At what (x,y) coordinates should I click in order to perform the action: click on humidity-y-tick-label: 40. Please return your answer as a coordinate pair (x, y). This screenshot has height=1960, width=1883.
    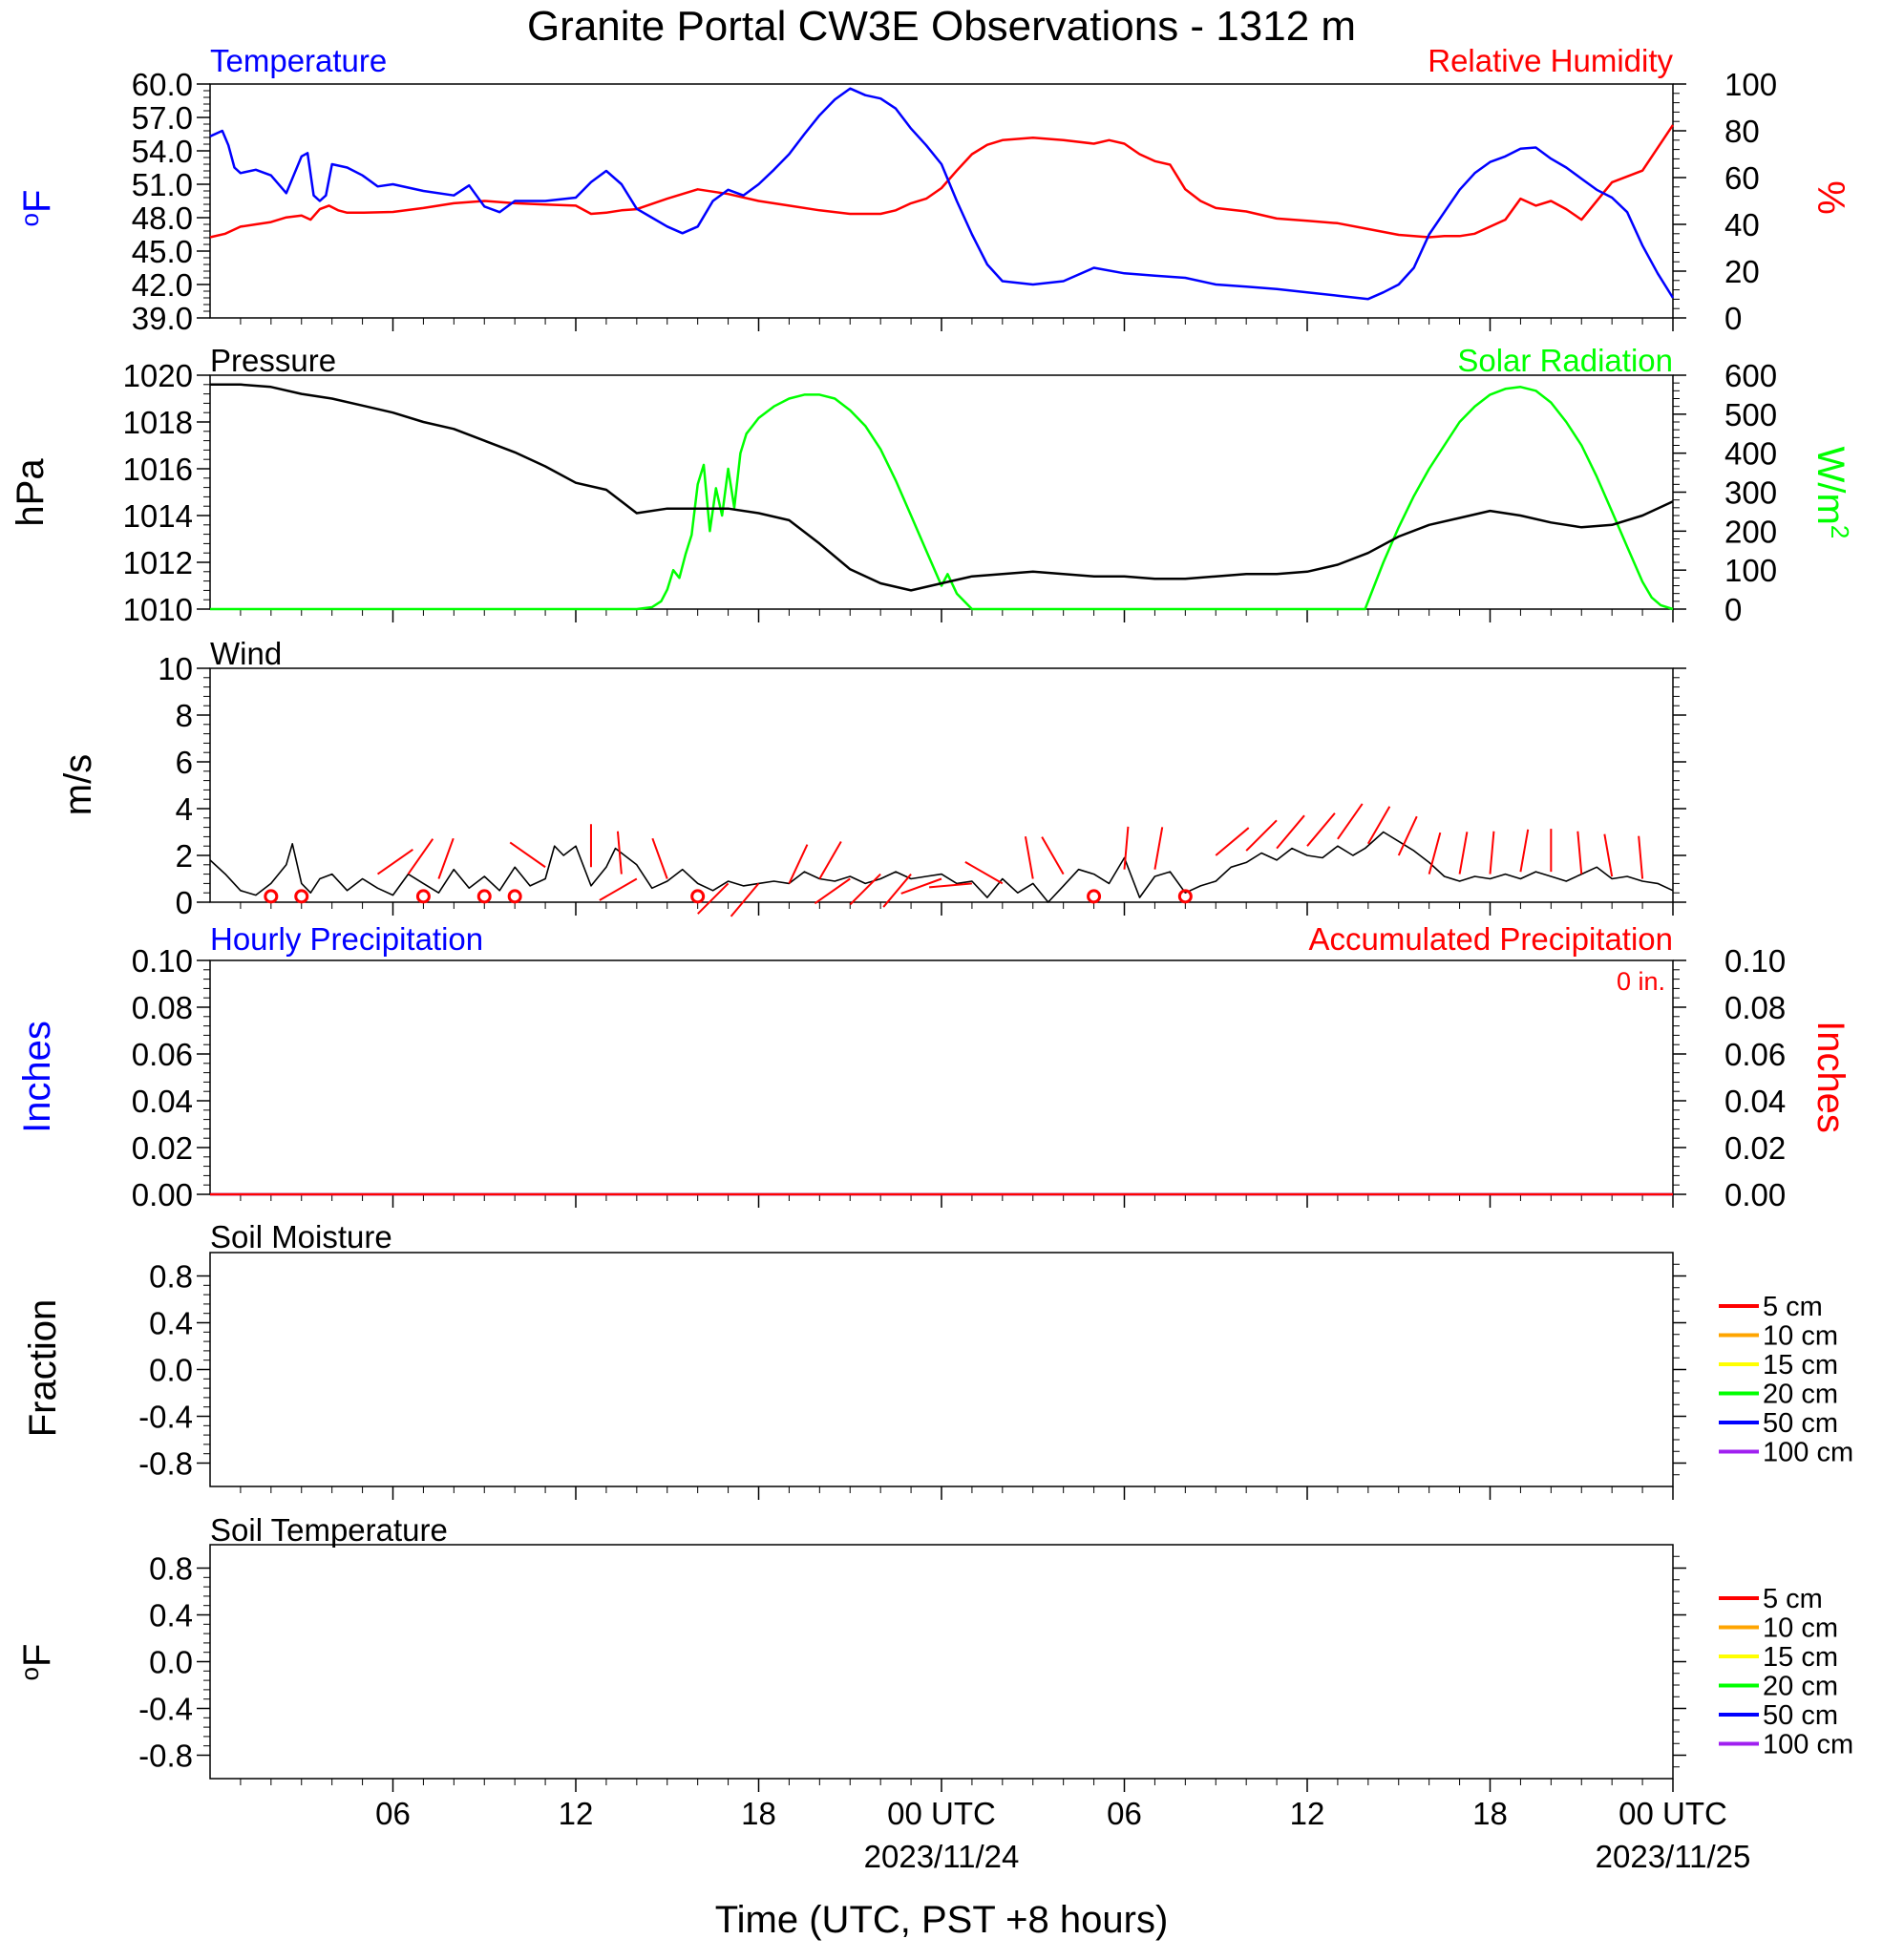
    Looking at the image, I should click on (1742, 224).